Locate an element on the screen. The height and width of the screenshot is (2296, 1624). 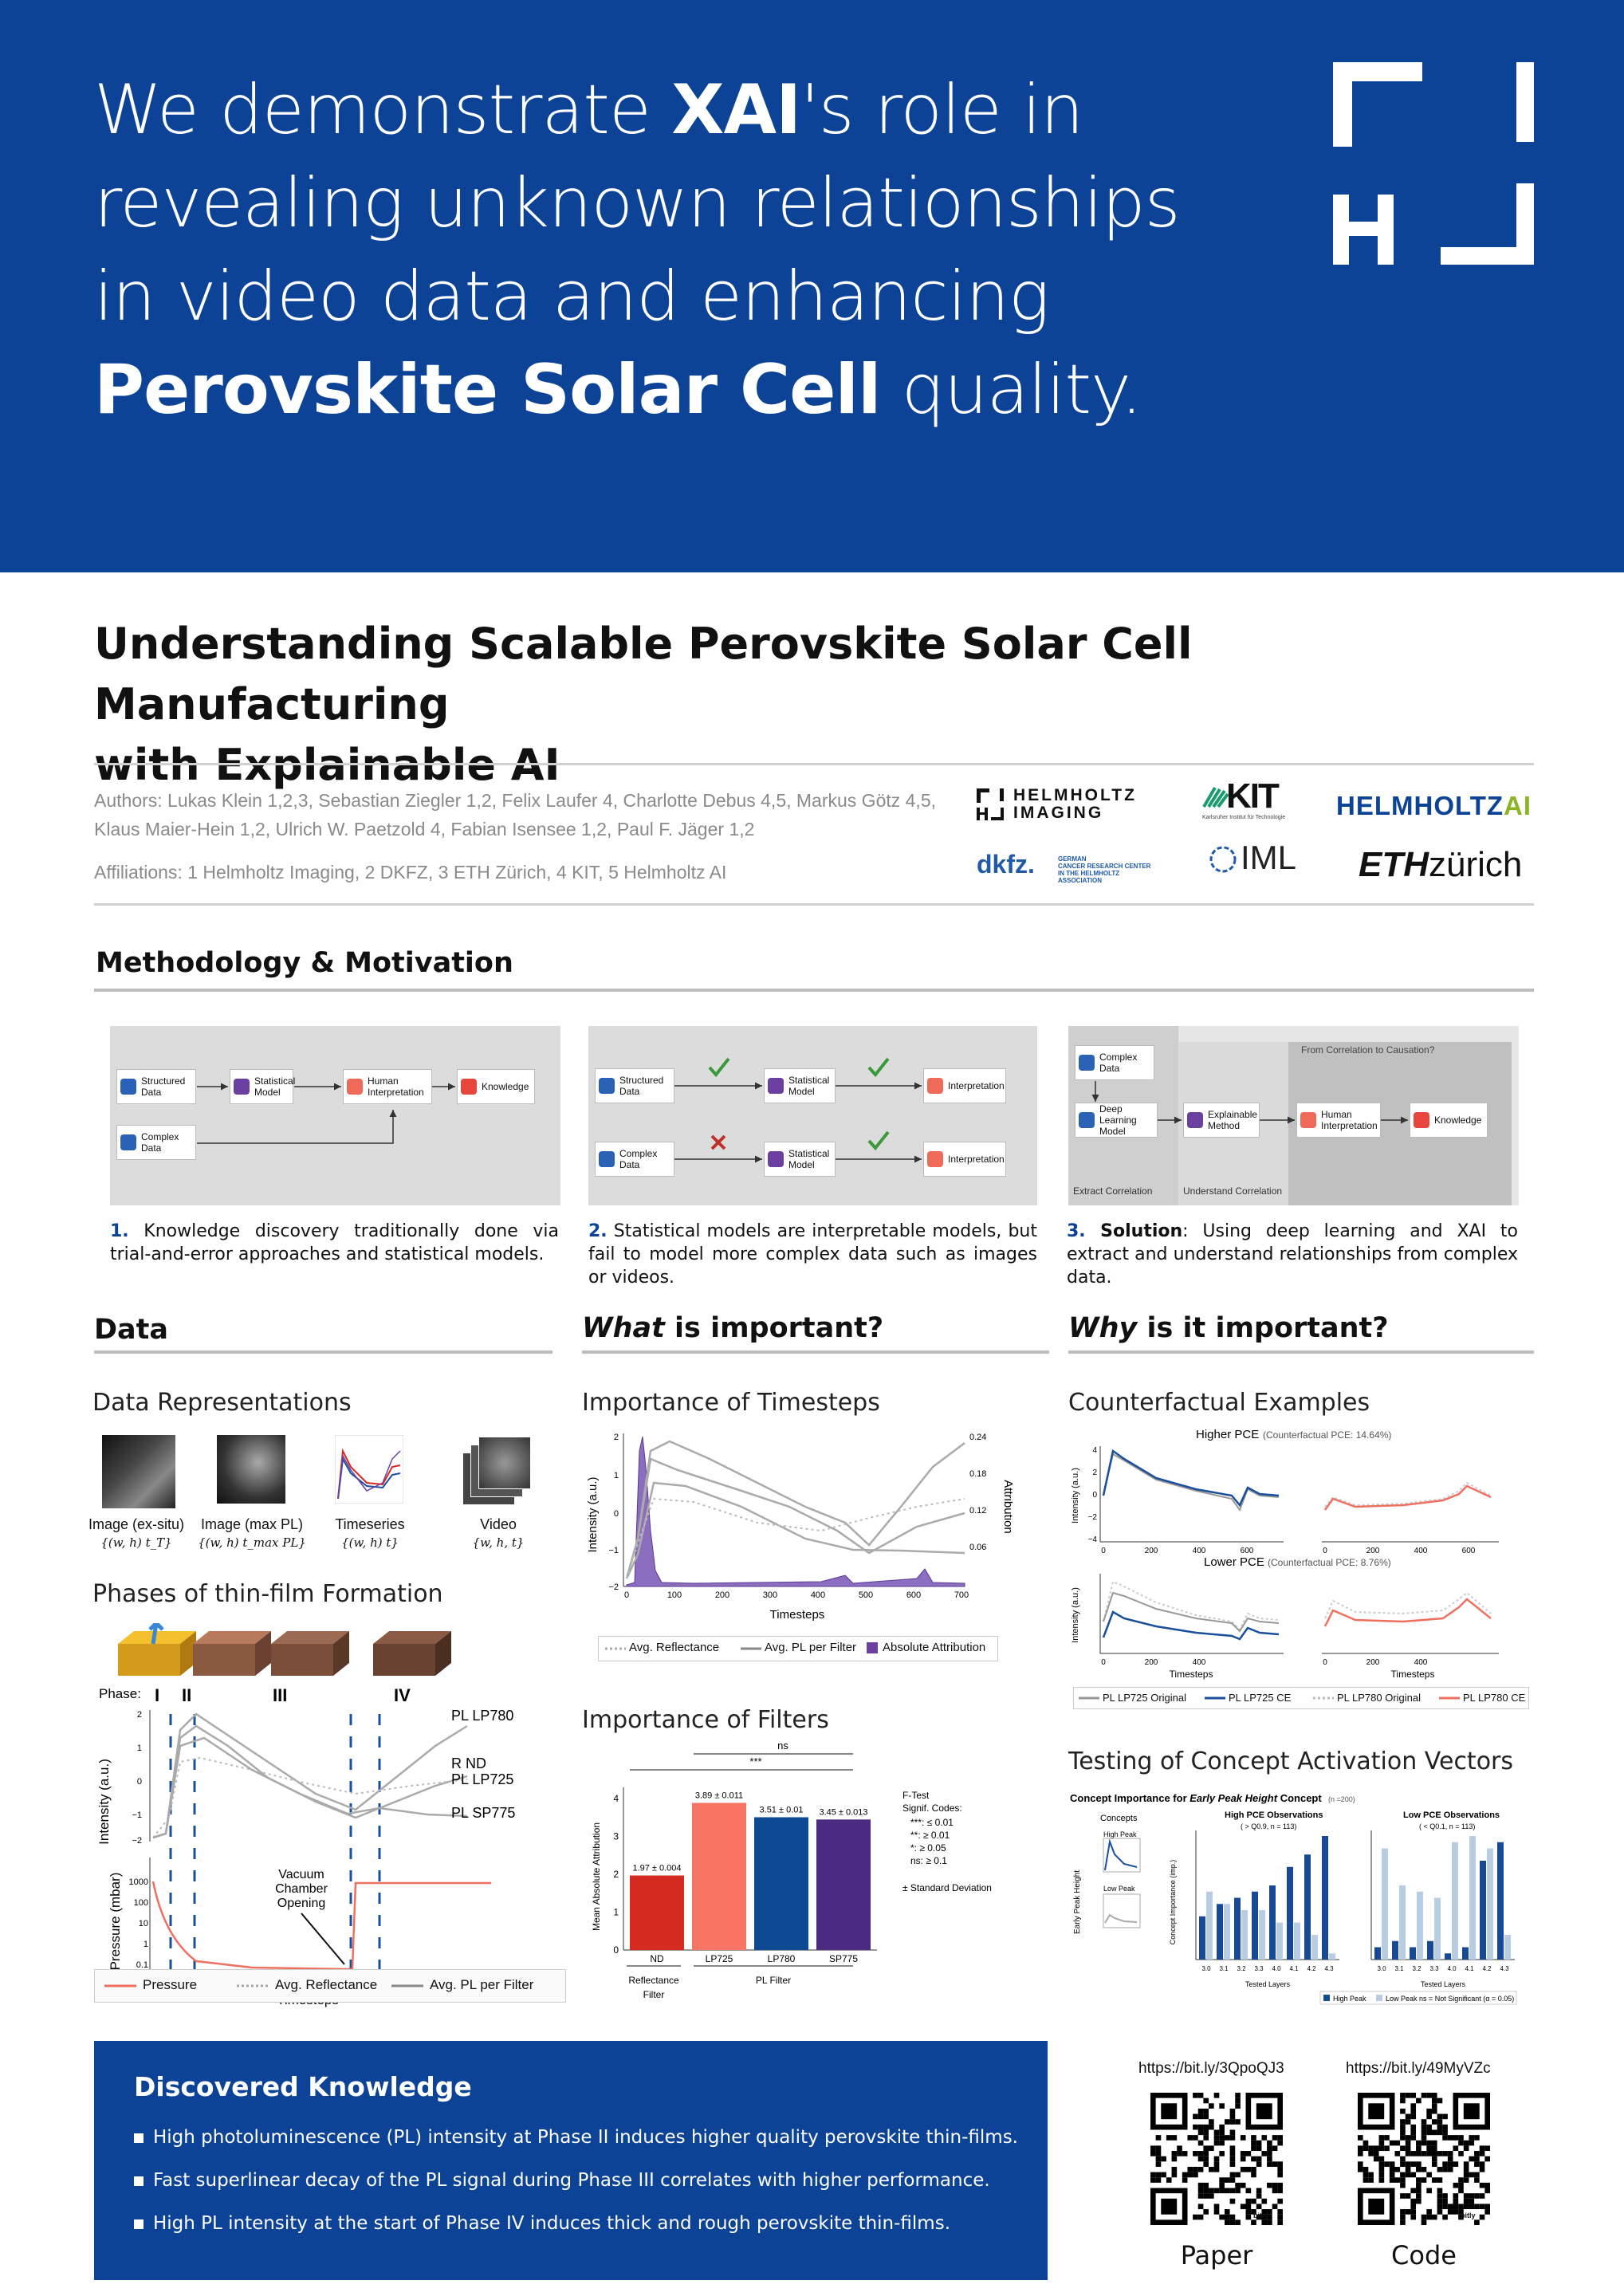
filters-ytick: 2 is located at coordinates (616, 1874).